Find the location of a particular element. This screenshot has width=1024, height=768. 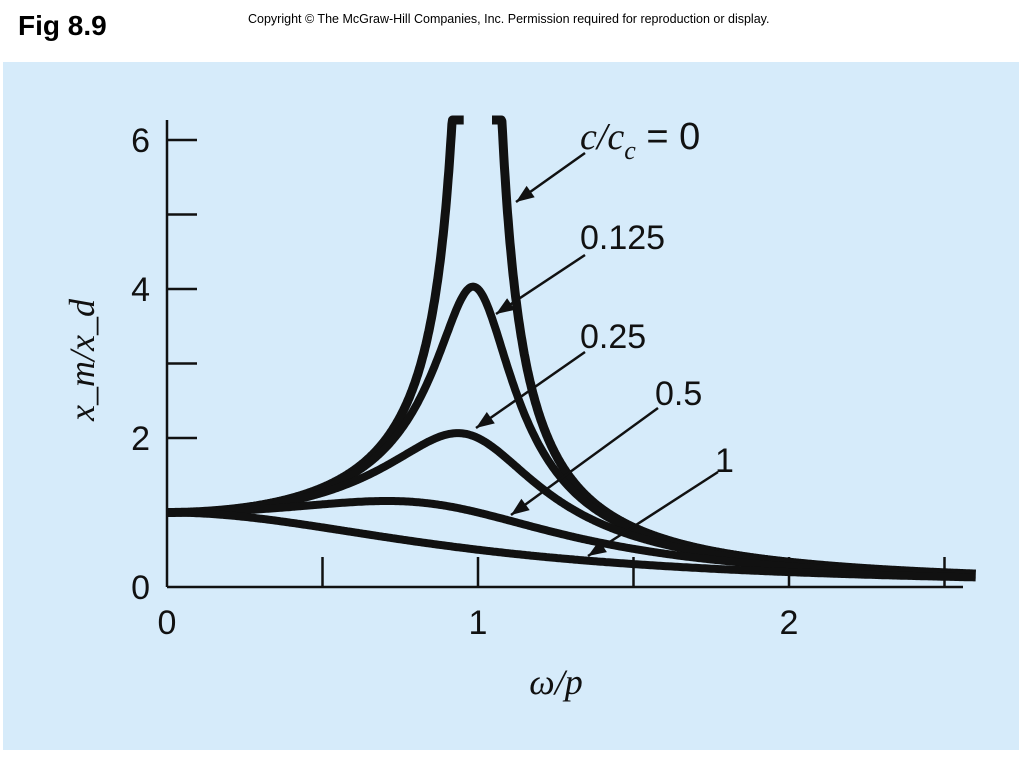

figure-label: Fig 8.9 is located at coordinates (62, 25).